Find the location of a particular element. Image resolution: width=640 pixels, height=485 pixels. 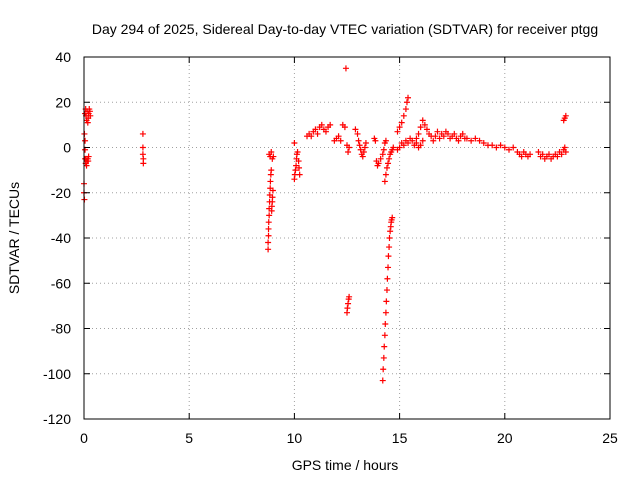

y-tick-label: -80 is located at coordinates (61, 329).